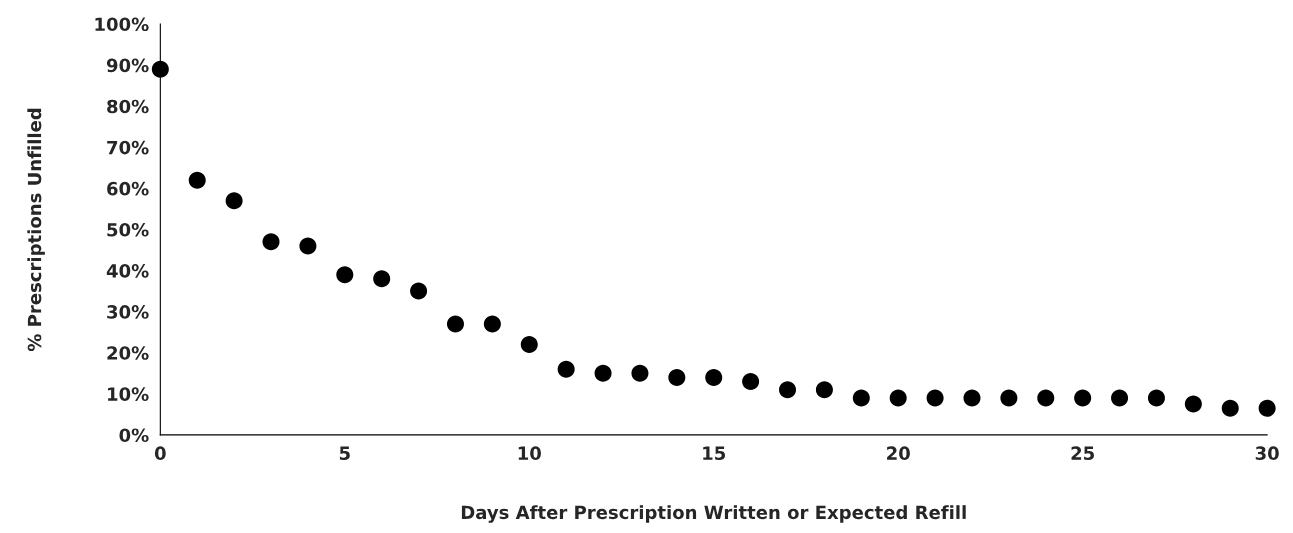  What do you see at coordinates (898, 453) in the screenshot?
I see `x-tick-label: 20` at bounding box center [898, 453].